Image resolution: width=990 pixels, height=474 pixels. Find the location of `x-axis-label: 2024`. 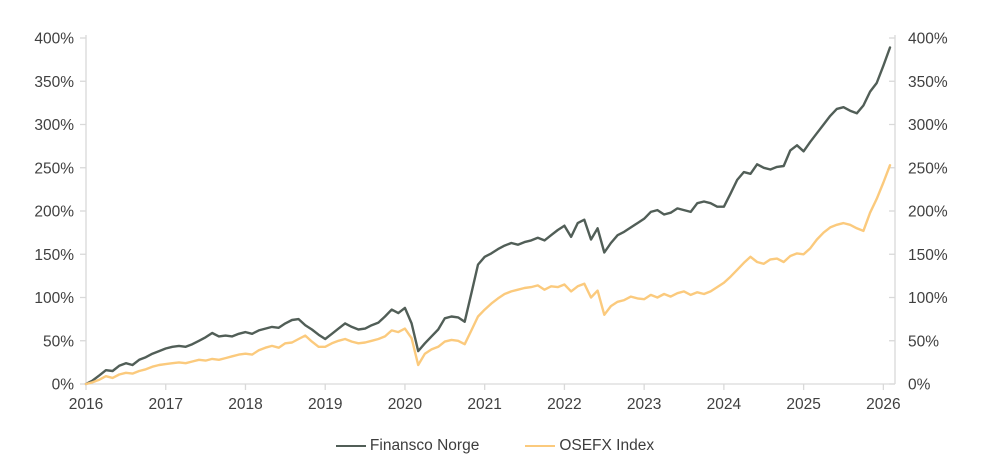

x-axis-label: 2024 is located at coordinates (724, 404).